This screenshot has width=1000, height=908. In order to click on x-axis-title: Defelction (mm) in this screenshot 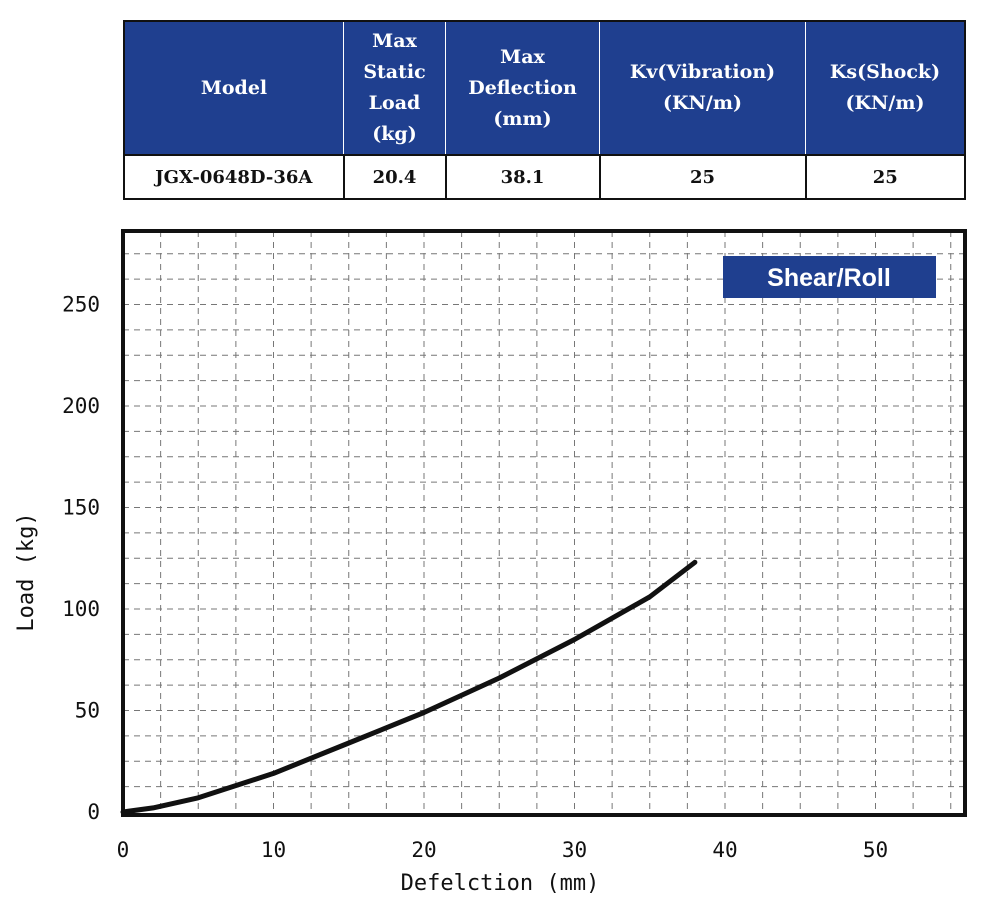, I will do `click(500, 883)`.